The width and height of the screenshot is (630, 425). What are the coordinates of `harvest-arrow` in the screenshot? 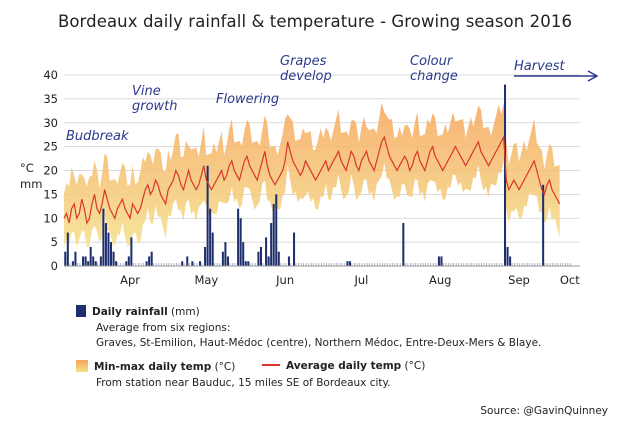 It's located at (556, 76).